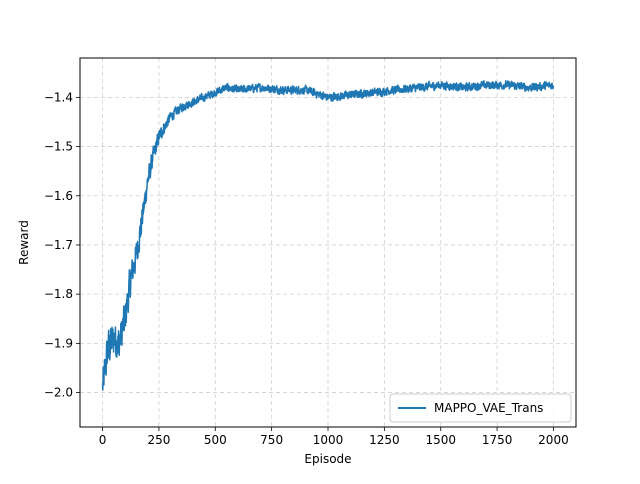 The height and width of the screenshot is (484, 640). Describe the element at coordinates (440, 440) in the screenshot. I see `x-tick-label: 1500` at that location.